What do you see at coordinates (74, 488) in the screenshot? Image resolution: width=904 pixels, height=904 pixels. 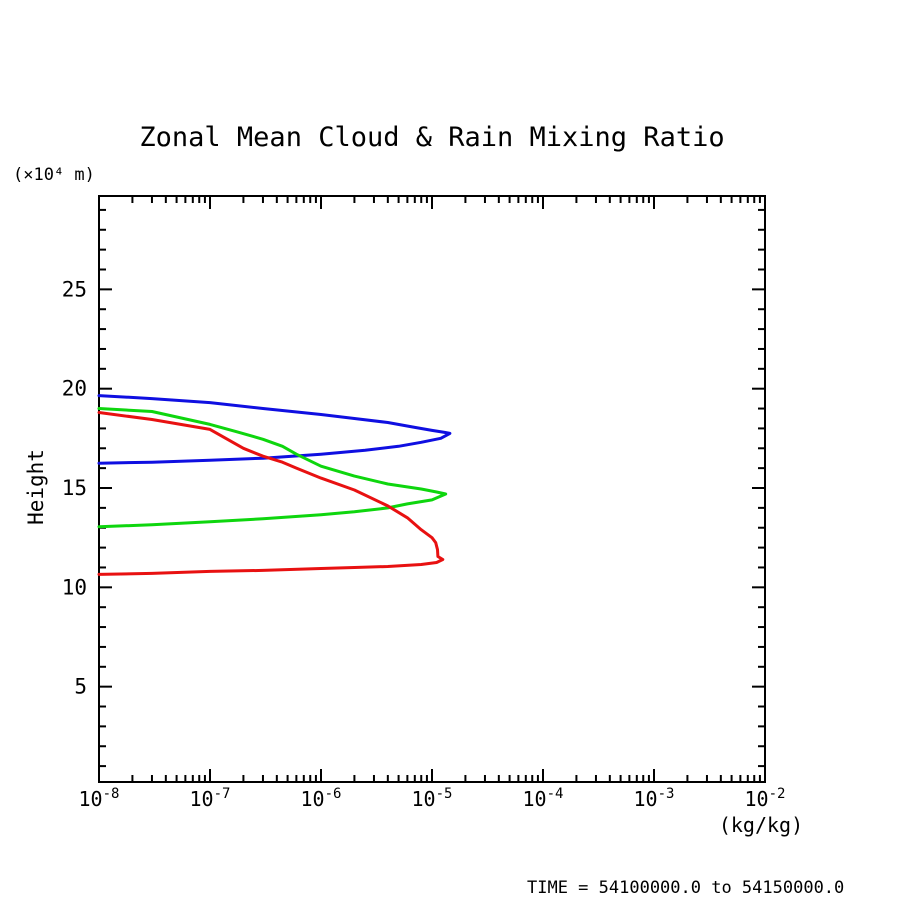 I see `y-tick-label: 15` at bounding box center [74, 488].